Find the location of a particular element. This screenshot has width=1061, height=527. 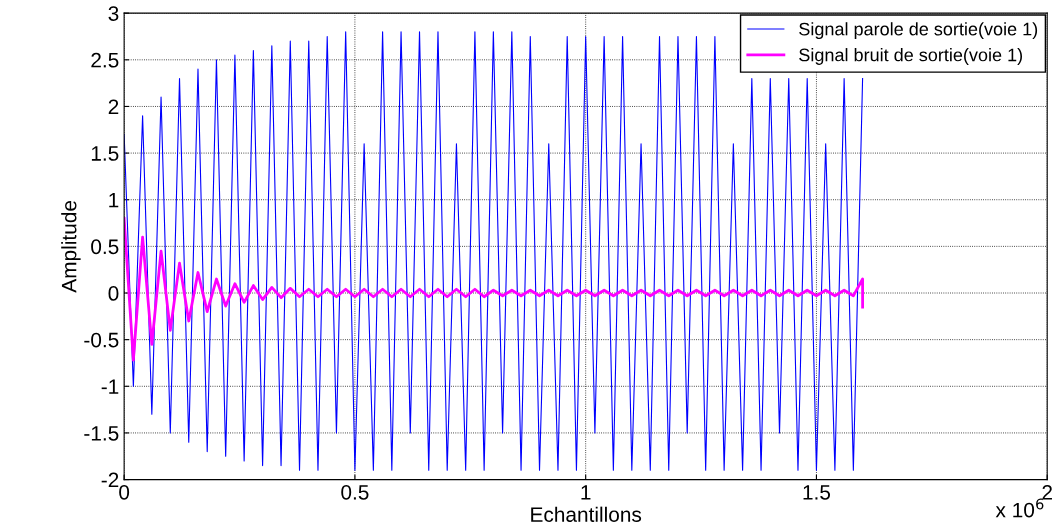

legend-label: Signal bruit de sortie(voie 1) is located at coordinates (911, 56).